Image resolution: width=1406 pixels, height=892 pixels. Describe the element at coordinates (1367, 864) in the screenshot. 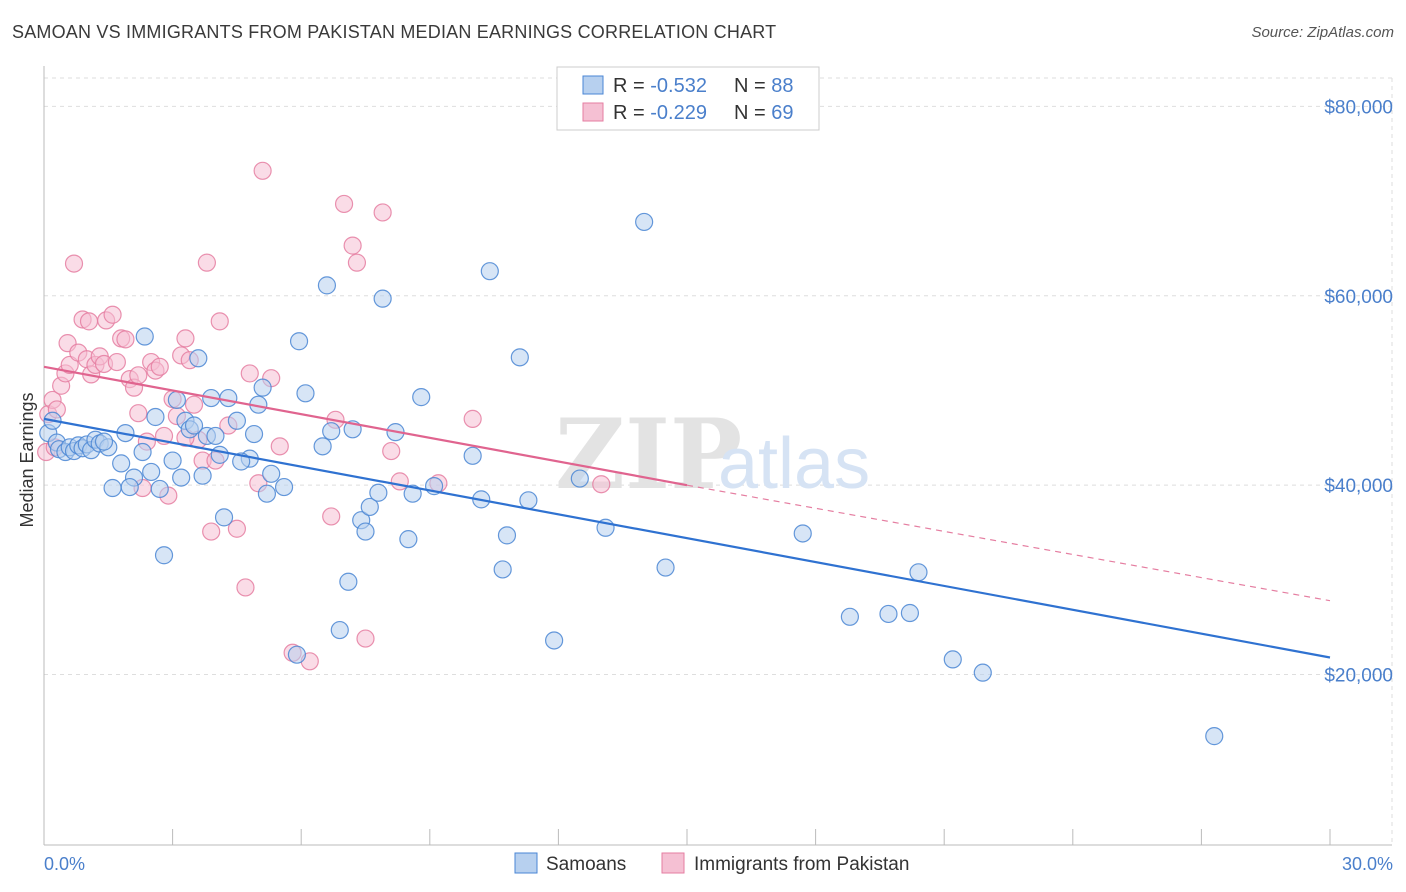

I see `x-tick-label-1: 30.0%` at that location.